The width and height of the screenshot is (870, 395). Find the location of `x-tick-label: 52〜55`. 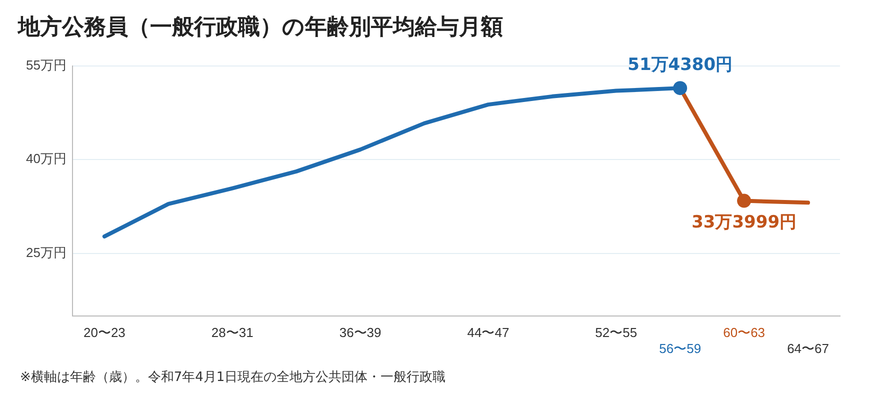

x-tick-label: 52〜55 is located at coordinates (616, 332).